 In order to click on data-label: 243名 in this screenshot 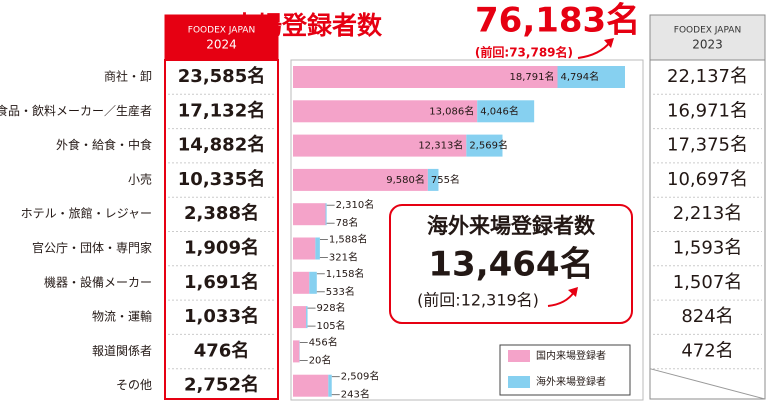, I will do `click(355, 394)`.